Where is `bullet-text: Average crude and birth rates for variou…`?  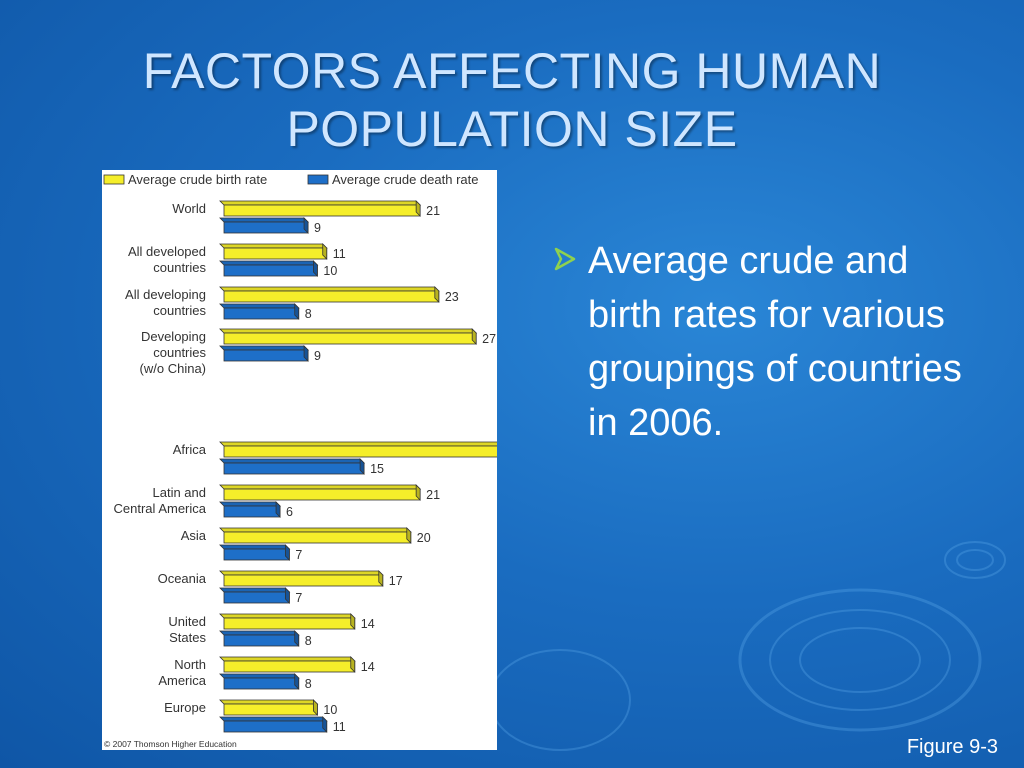 bullet-text: Average crude and birth rates for variou… is located at coordinates (775, 342).